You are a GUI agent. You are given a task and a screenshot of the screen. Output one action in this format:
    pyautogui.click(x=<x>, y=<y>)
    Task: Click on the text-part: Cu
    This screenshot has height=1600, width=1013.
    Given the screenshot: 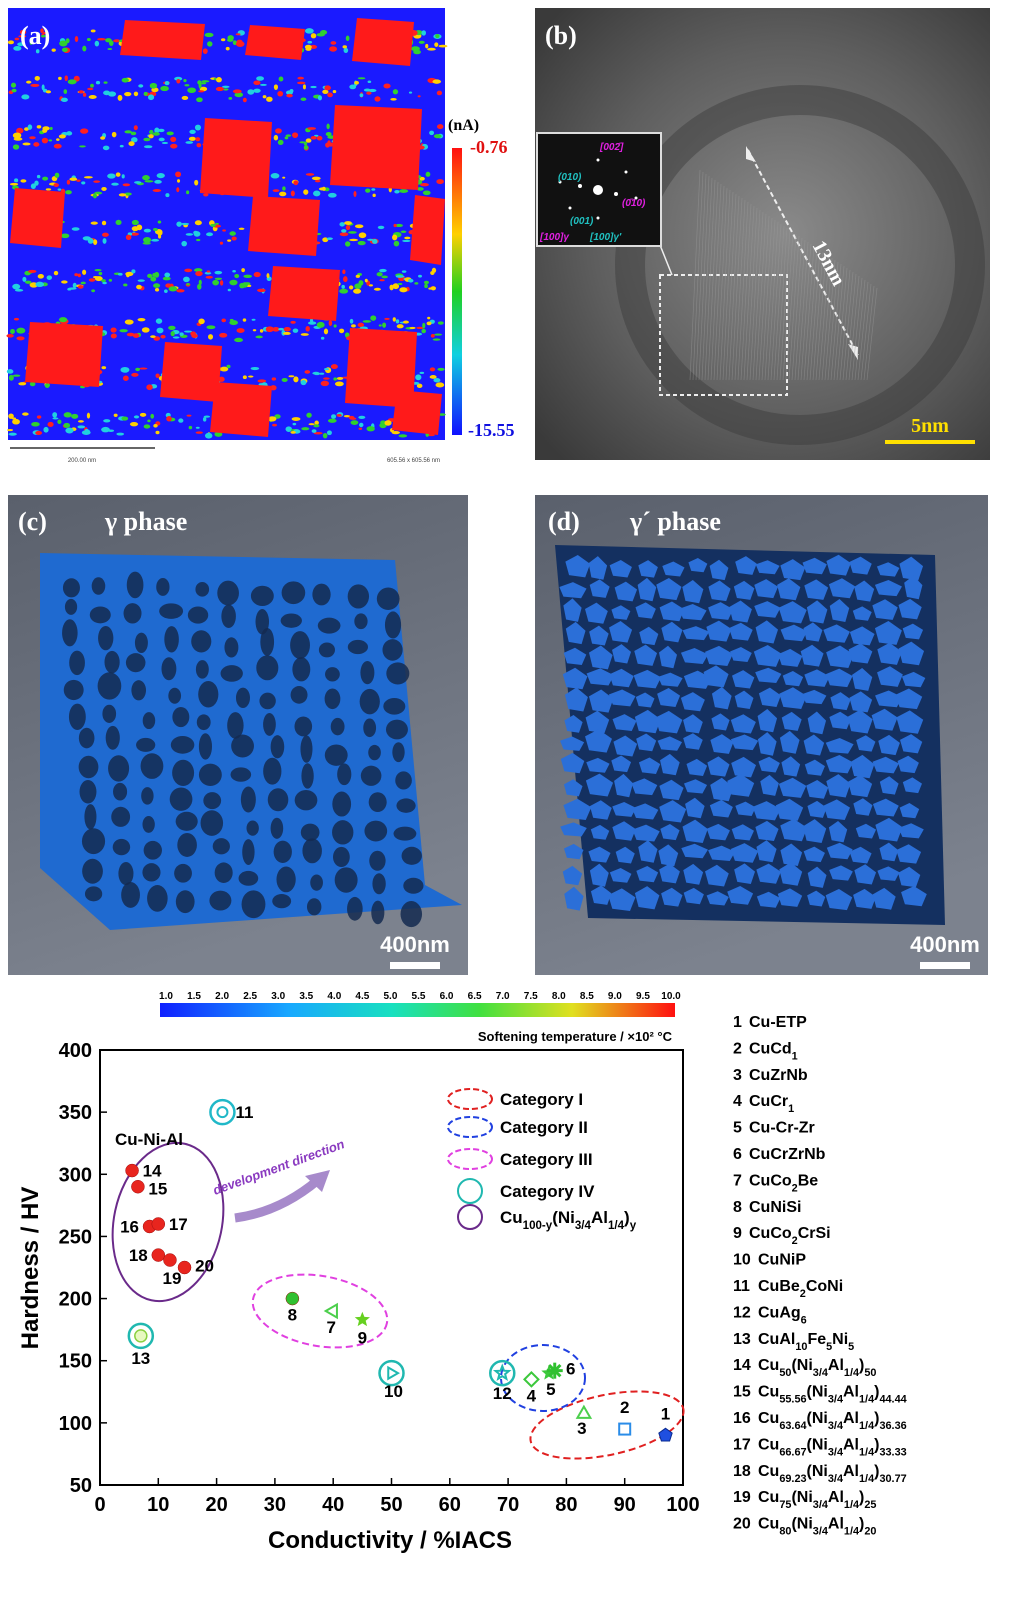 What is the action you would take?
    pyautogui.click(x=768, y=1365)
    